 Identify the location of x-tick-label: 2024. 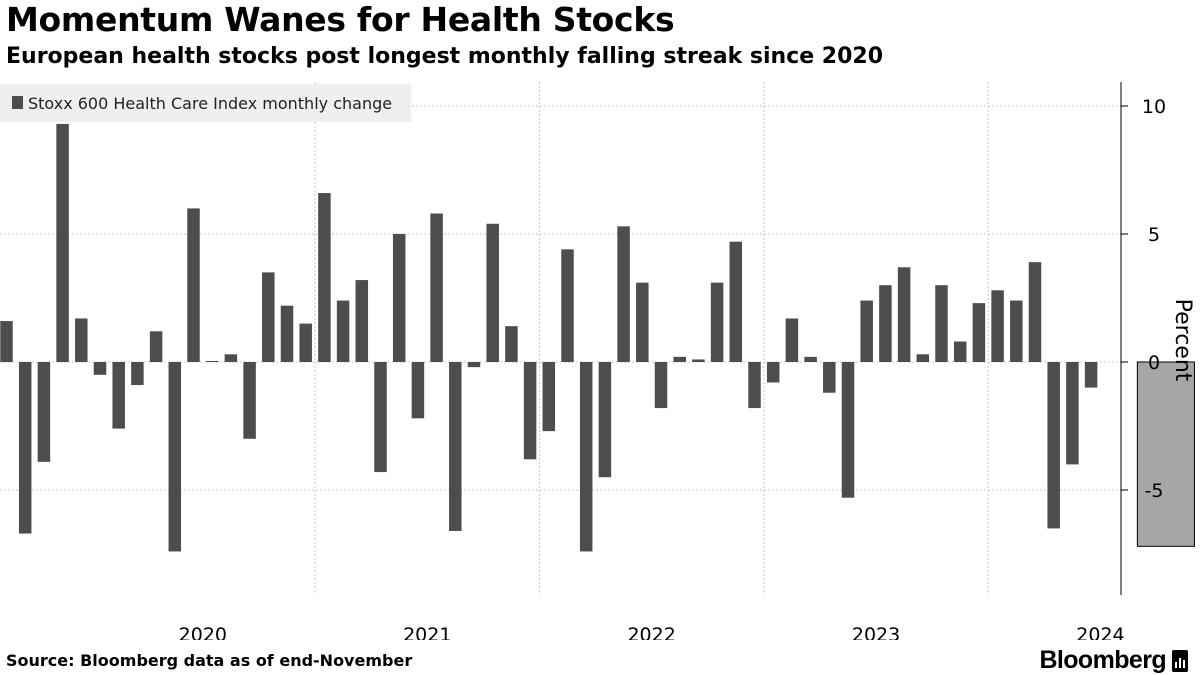
(1100, 632).